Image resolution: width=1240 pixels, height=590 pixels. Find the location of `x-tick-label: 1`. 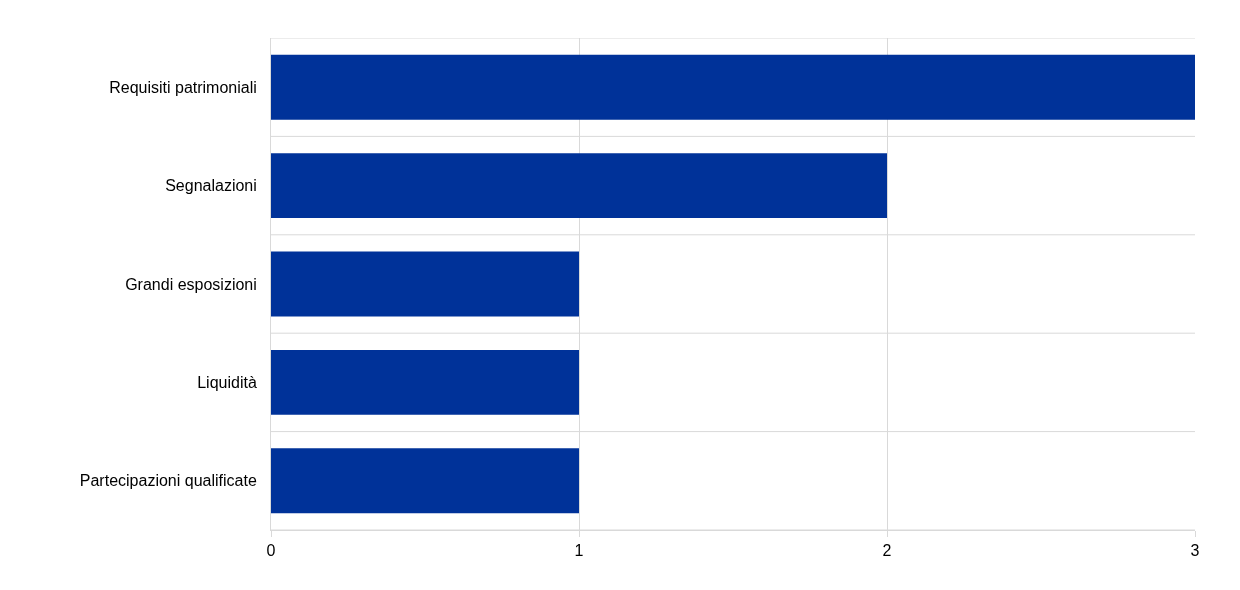

x-tick-label: 1 is located at coordinates (579, 551).